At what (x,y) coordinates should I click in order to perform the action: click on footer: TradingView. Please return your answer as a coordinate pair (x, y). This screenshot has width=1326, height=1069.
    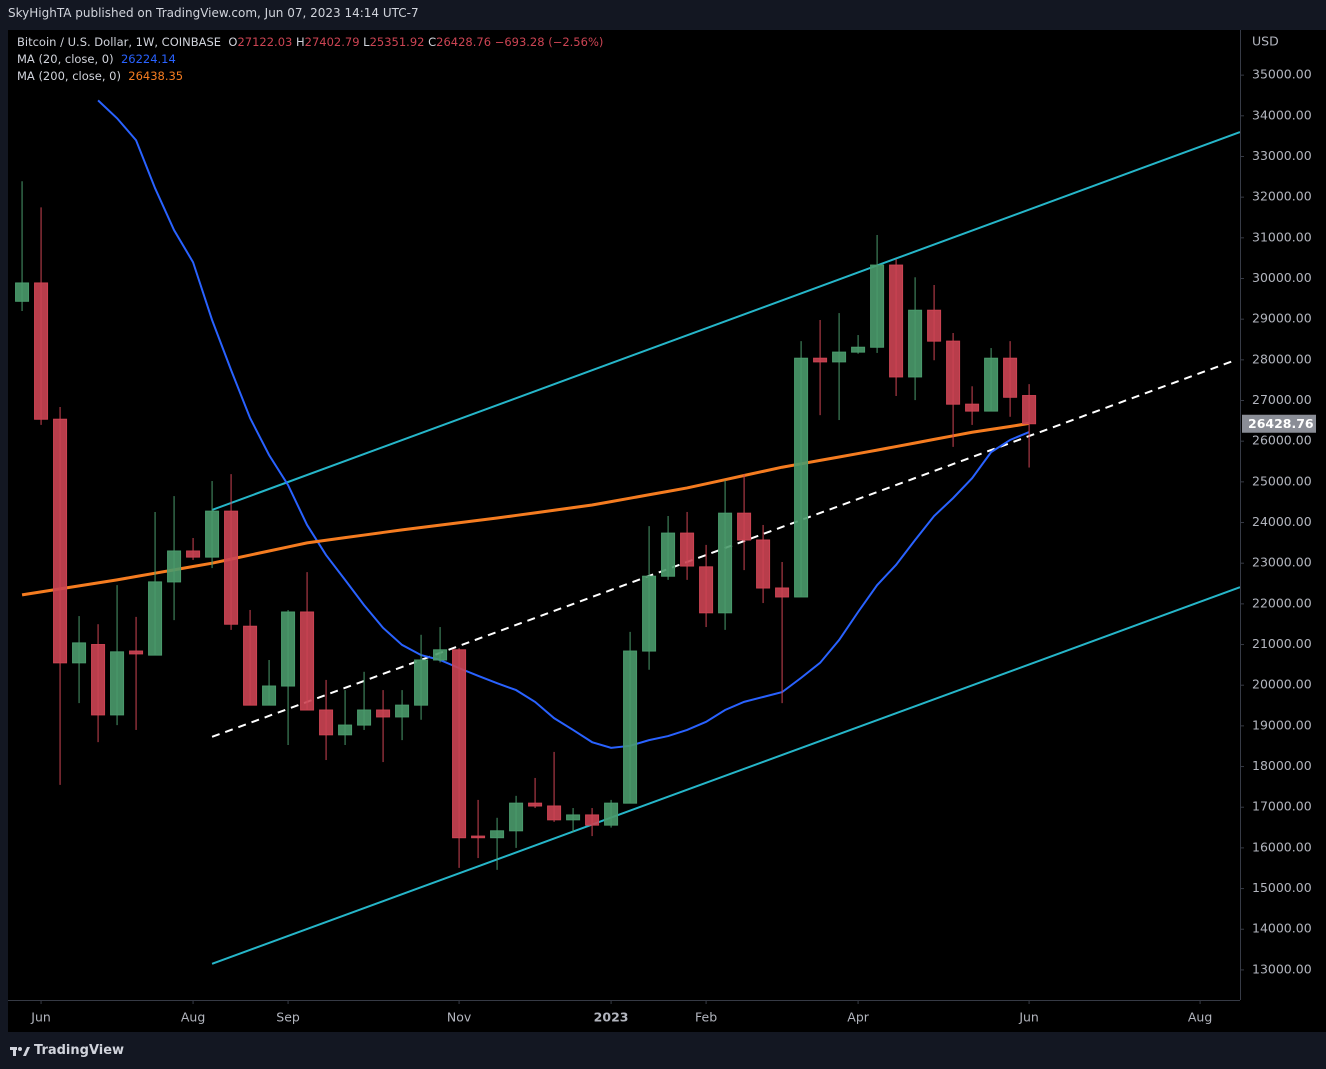
    Looking at the image, I should click on (67, 1050).